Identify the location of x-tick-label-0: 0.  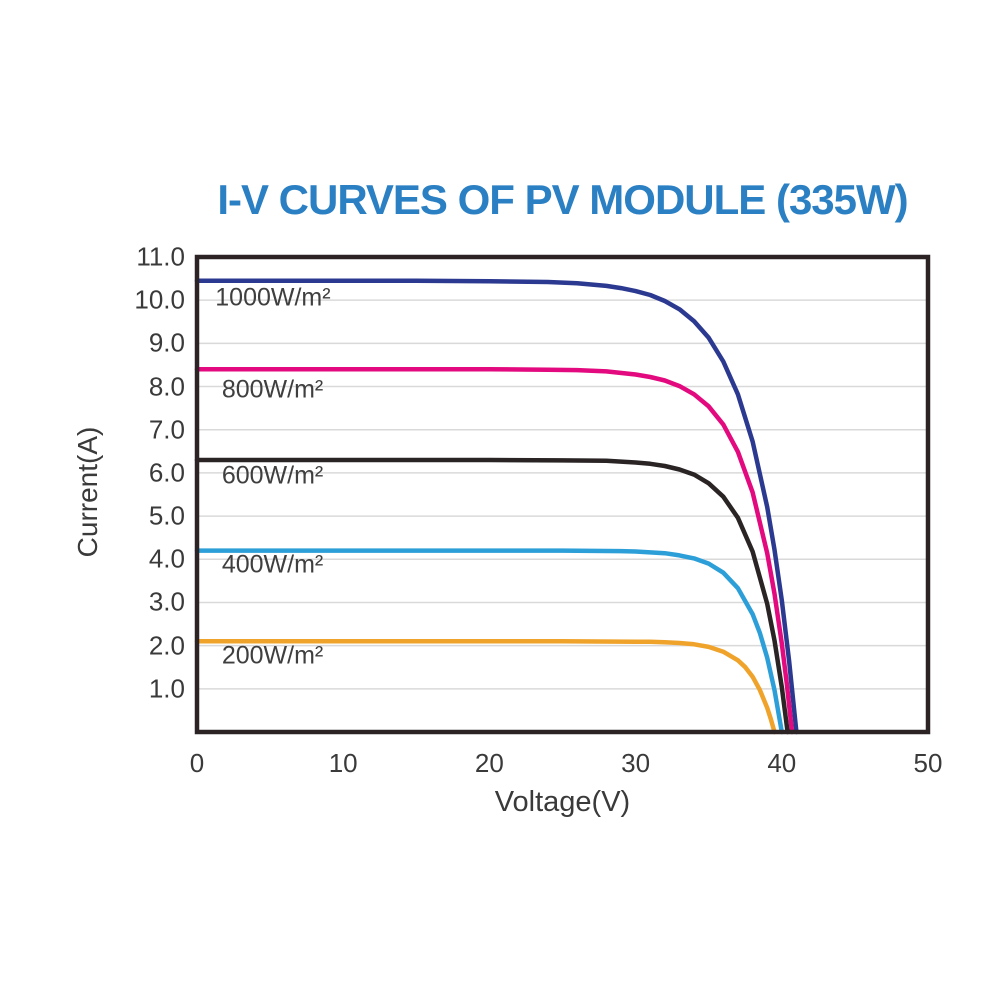
(197, 763).